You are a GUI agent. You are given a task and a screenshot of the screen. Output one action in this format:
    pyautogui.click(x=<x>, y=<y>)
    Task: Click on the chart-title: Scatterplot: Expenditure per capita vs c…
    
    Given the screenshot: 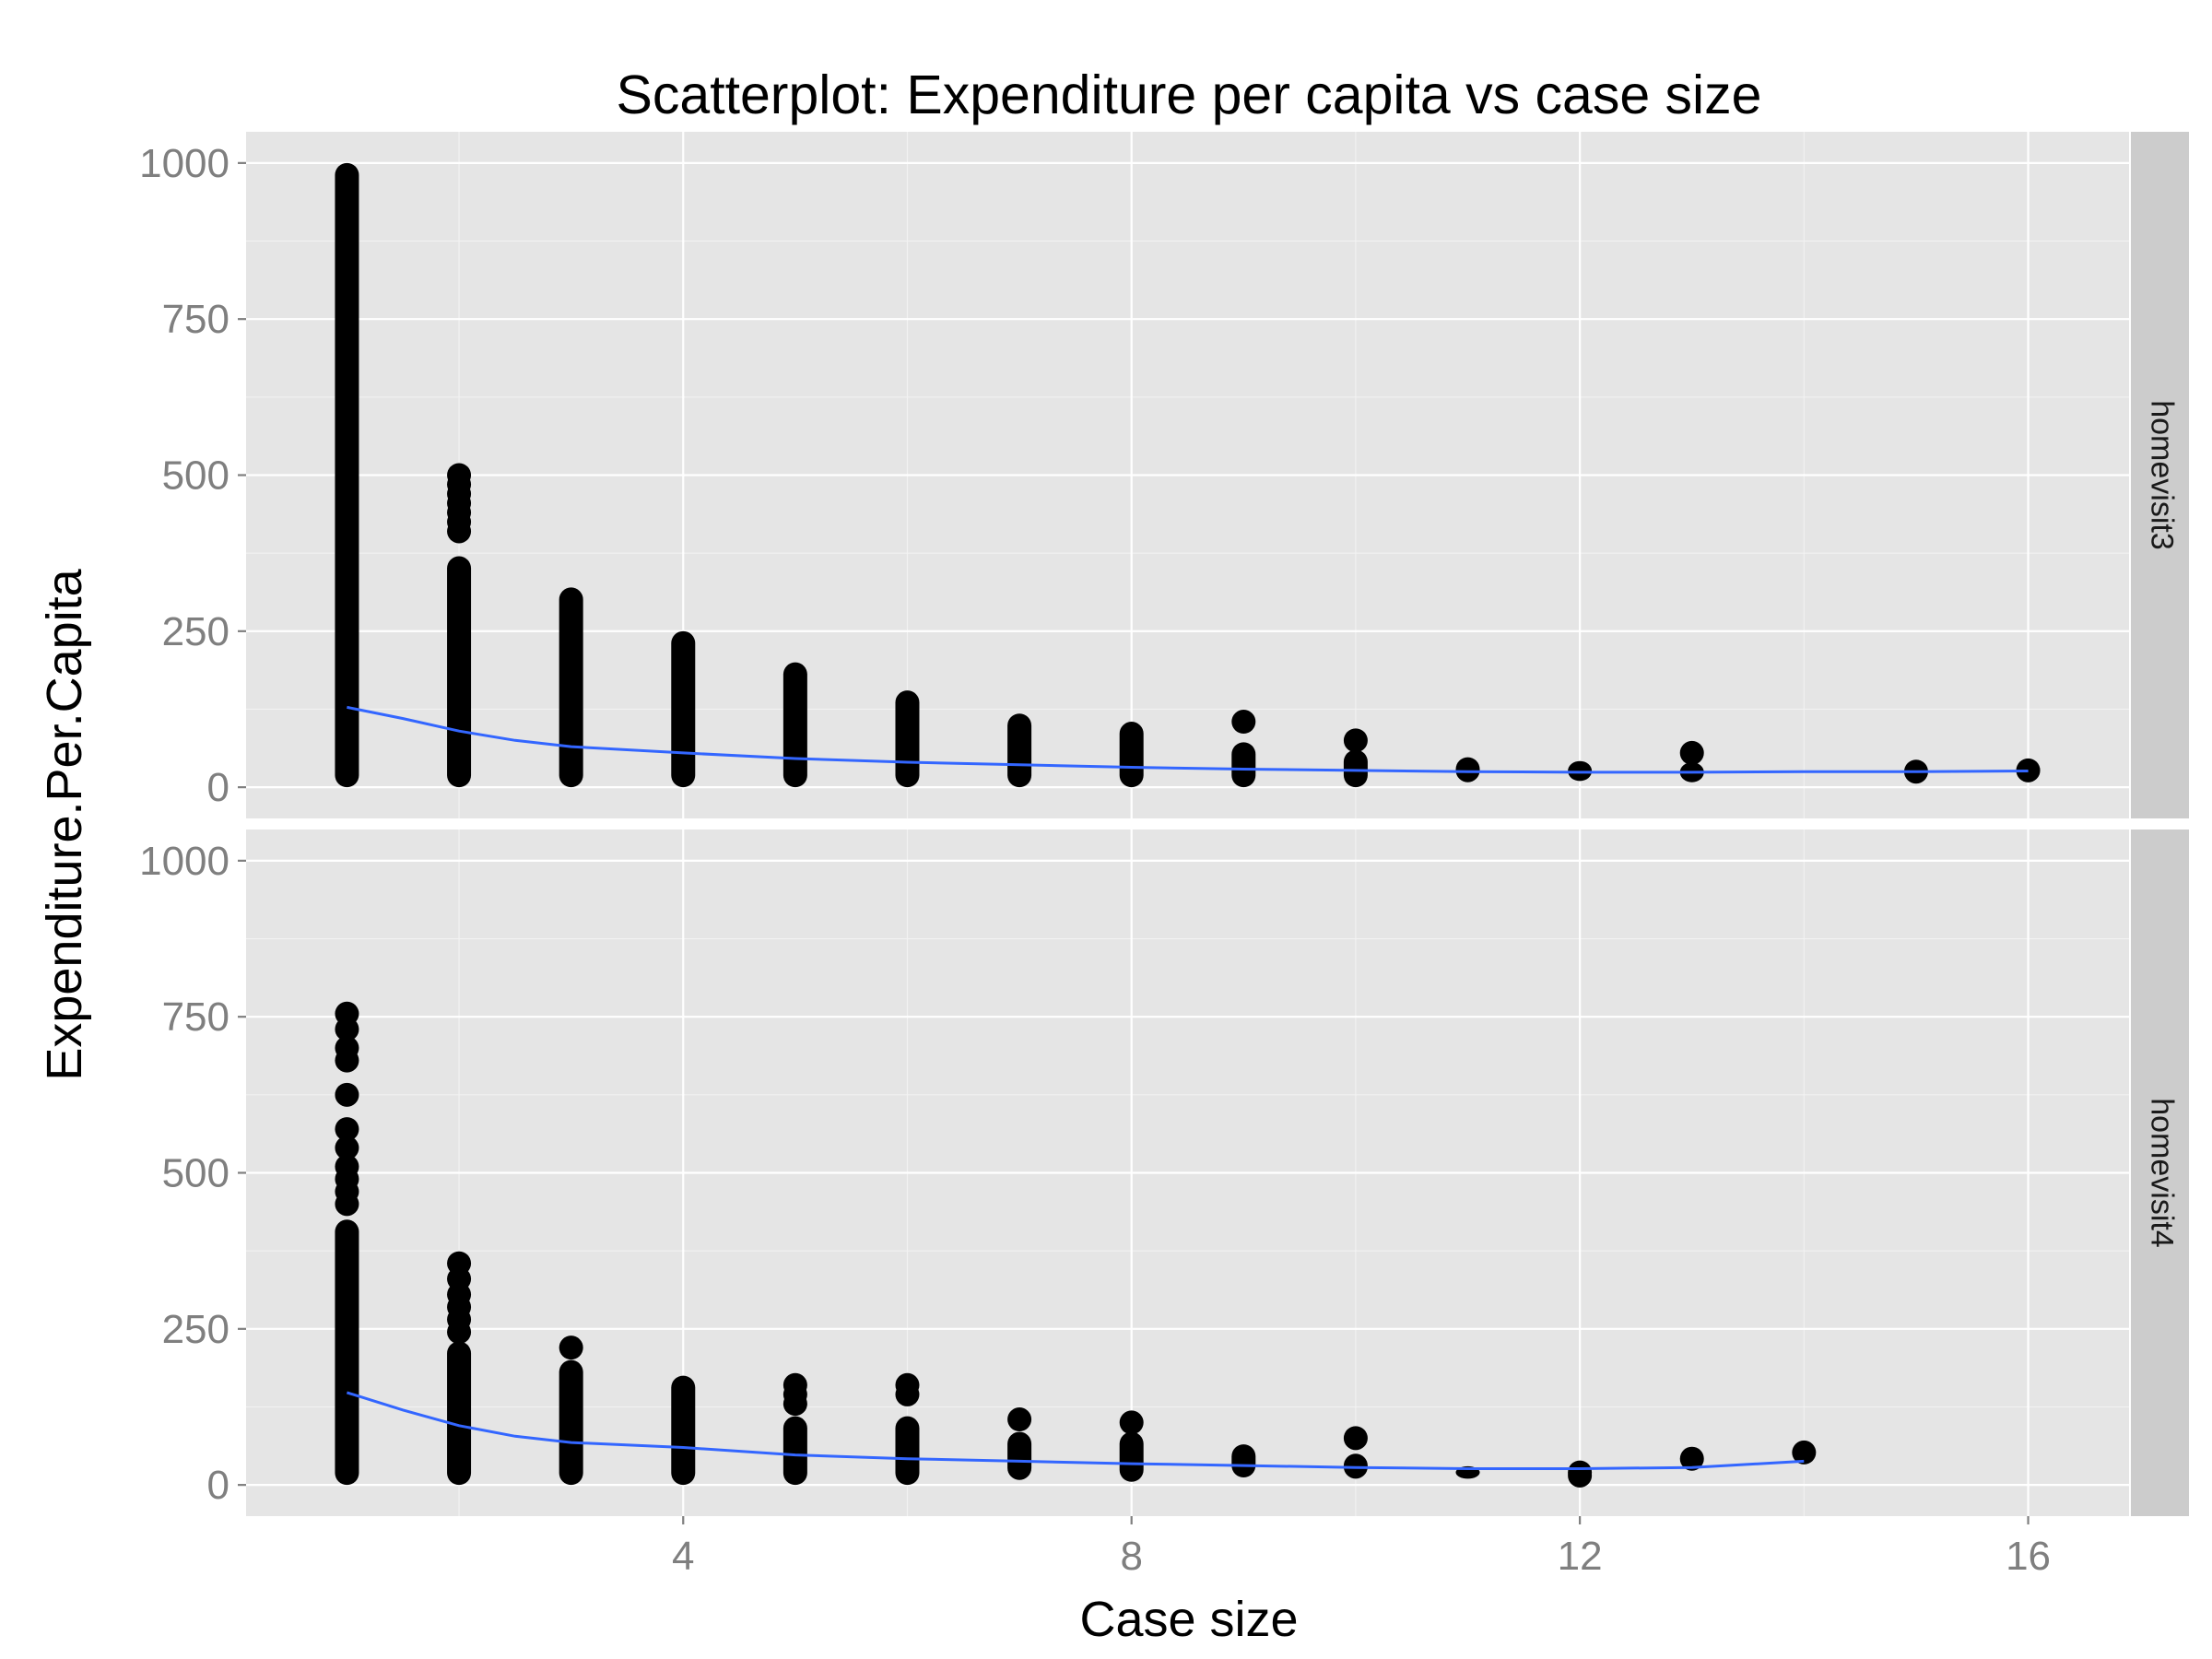 What is the action you would take?
    pyautogui.click(x=1189, y=95)
    